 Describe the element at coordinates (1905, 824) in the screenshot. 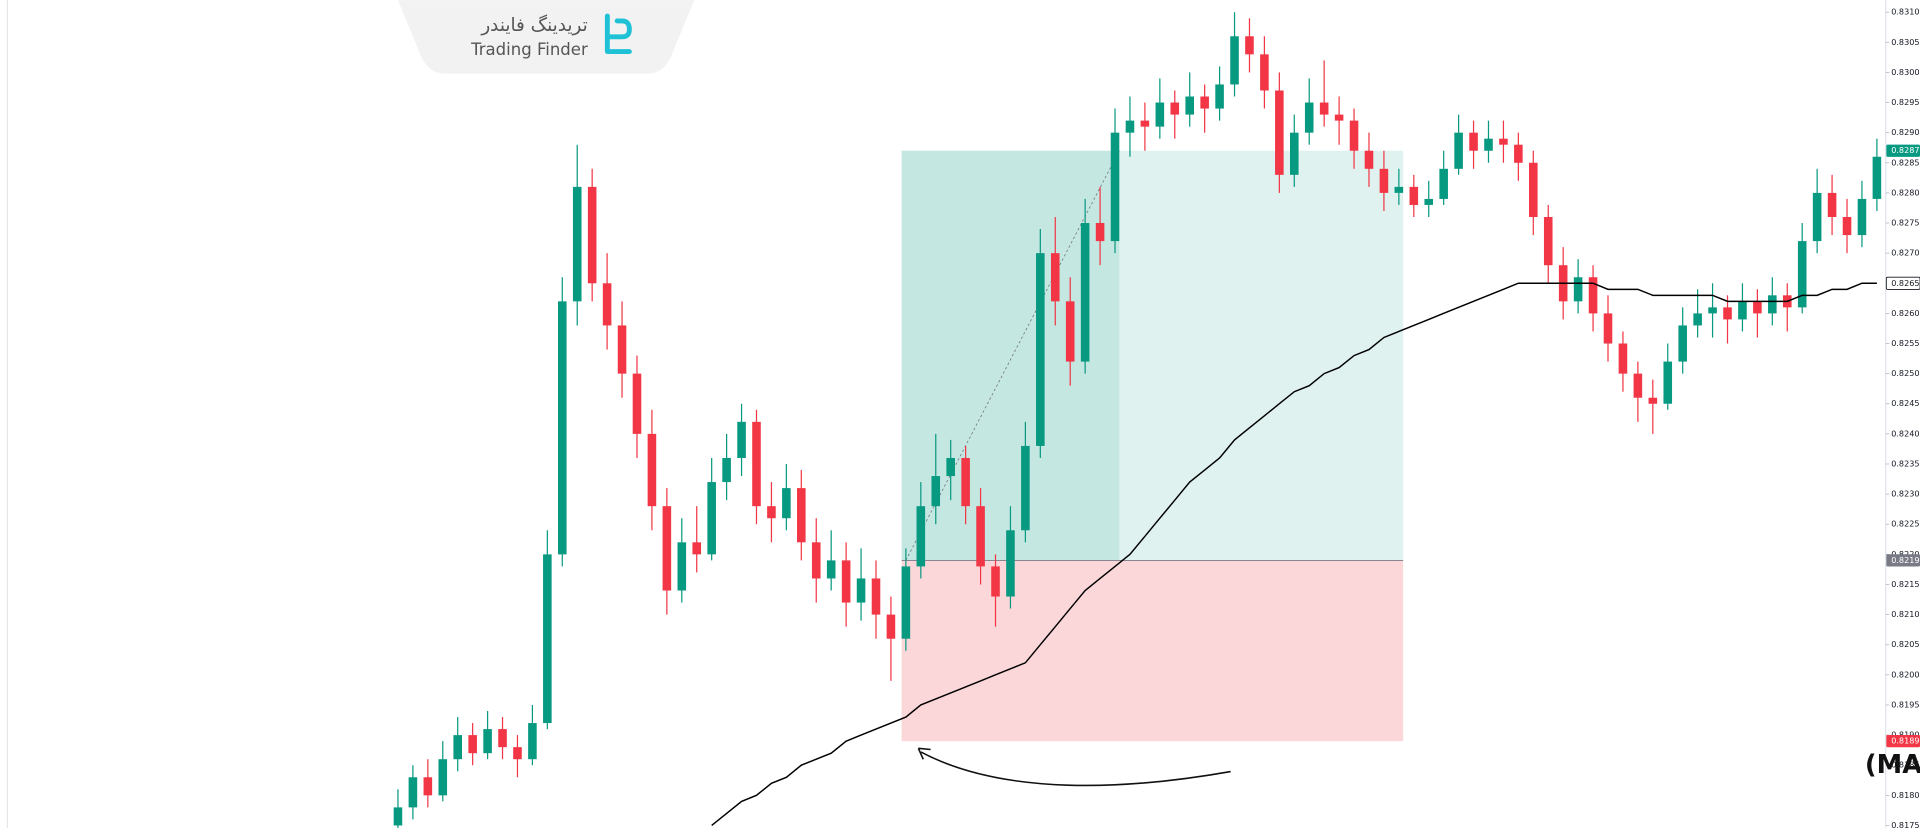

I see `y-tick-label: 0.8175` at that location.